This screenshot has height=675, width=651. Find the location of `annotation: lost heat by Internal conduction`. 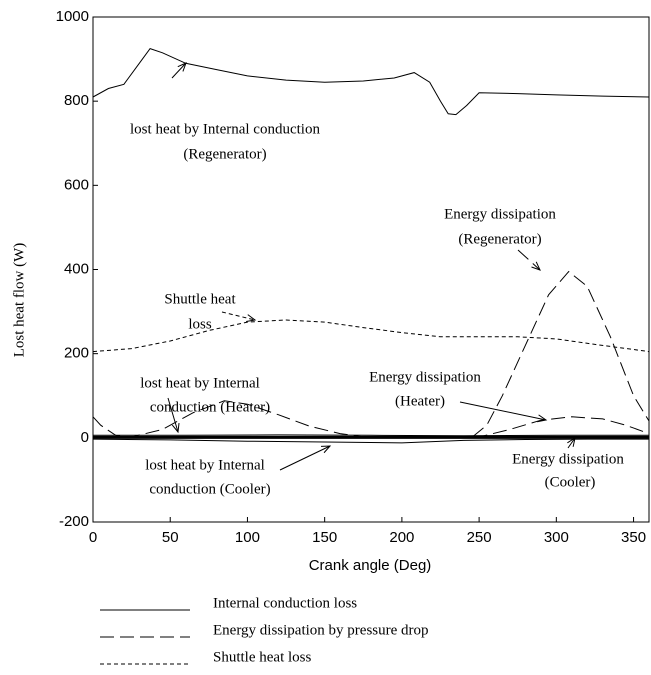

annotation: lost heat by Internal conduction is located at coordinates (225, 129).